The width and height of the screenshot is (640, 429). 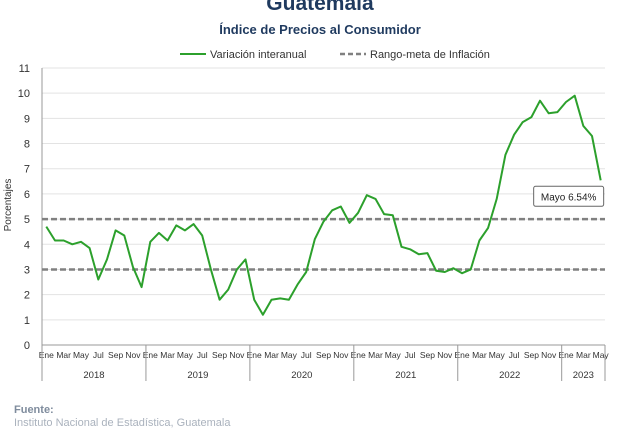 I want to click on year-label: 2020, so click(x=301, y=375).